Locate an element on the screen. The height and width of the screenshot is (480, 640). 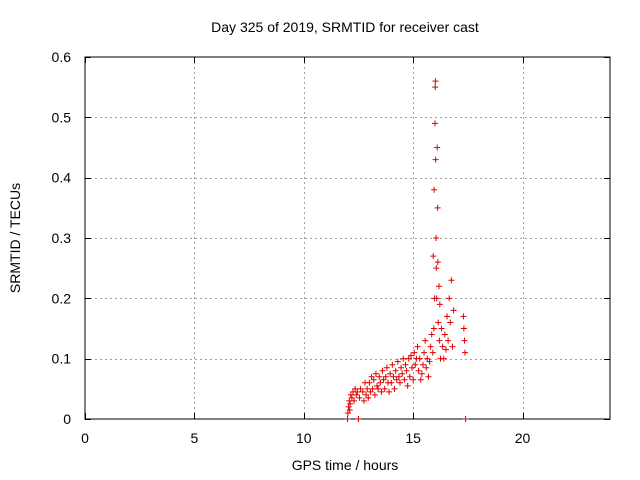
y-tick-label: 0 is located at coordinates (67, 419).